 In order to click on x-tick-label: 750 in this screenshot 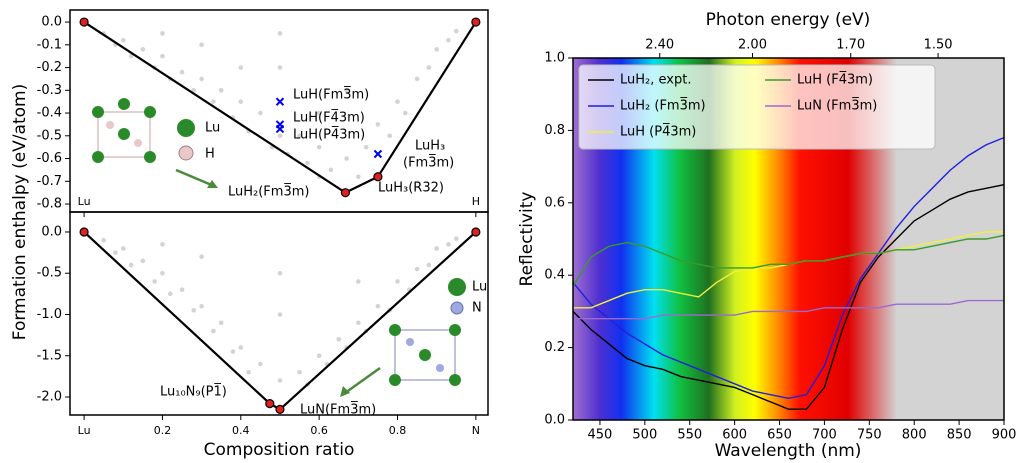, I will do `click(869, 435)`.